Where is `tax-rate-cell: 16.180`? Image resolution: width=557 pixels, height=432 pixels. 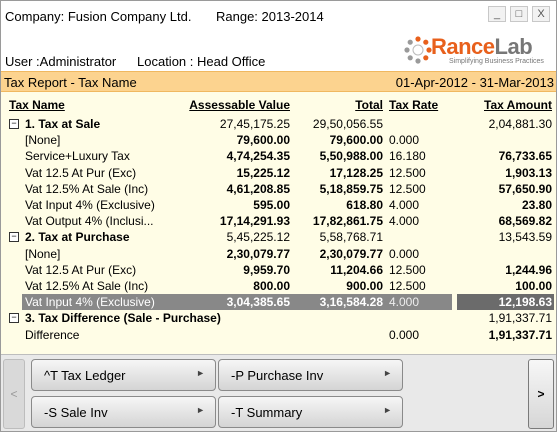 tax-rate-cell: 16.180 is located at coordinates (407, 156).